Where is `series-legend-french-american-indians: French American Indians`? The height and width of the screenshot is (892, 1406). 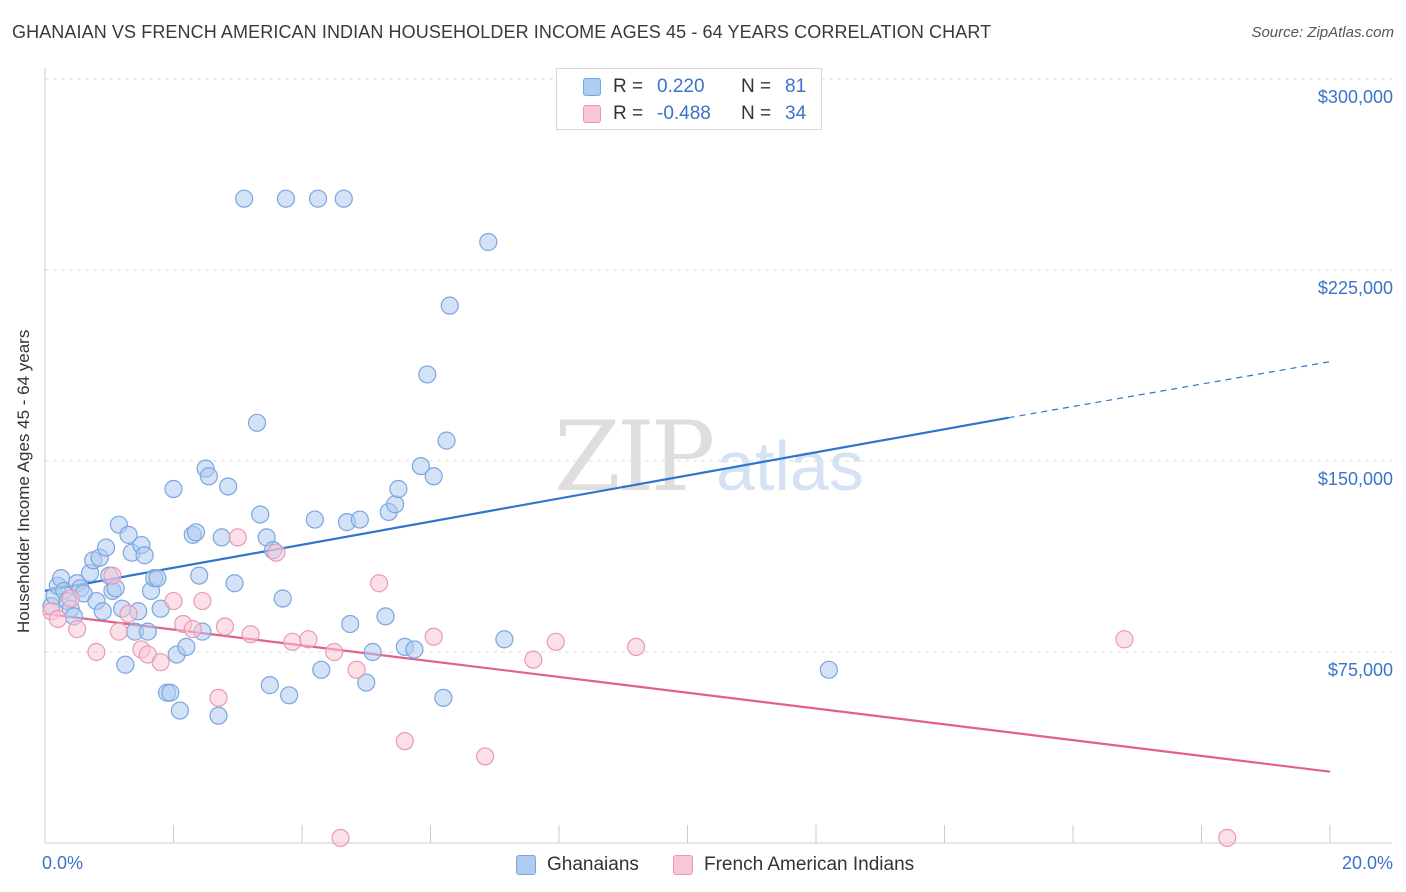 series-legend-french-american-indians: French American Indians is located at coordinates (793, 865).